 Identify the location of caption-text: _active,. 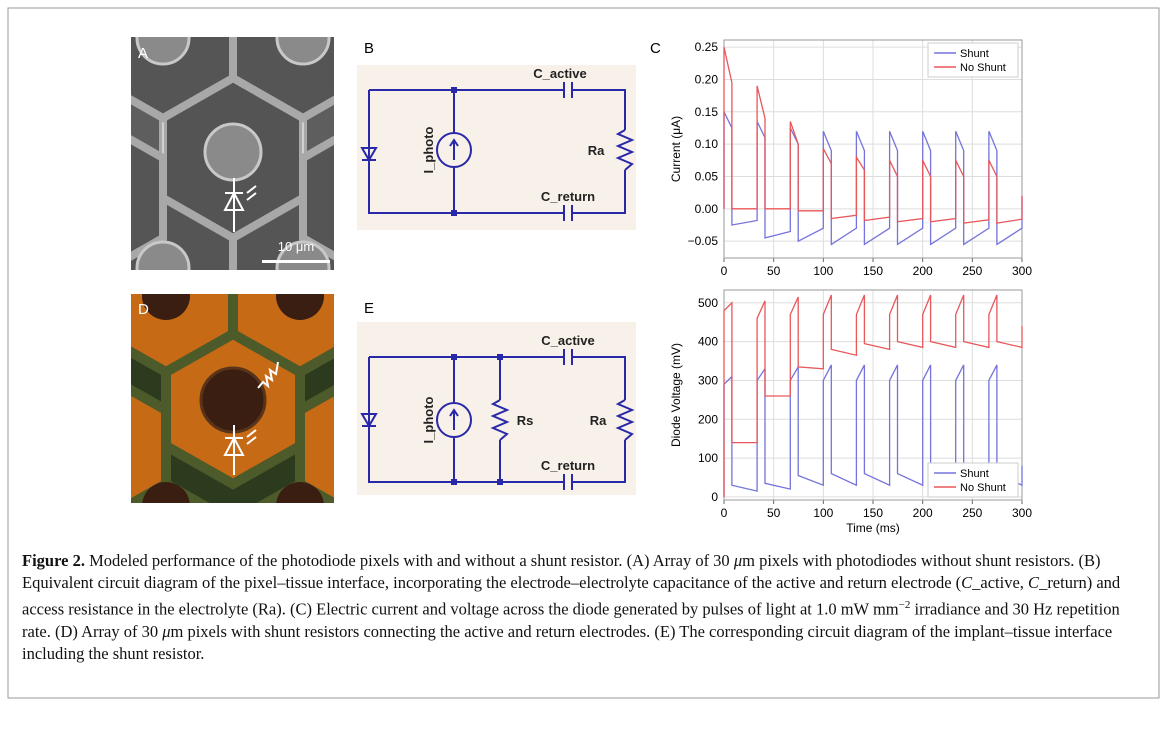
(1000, 582).